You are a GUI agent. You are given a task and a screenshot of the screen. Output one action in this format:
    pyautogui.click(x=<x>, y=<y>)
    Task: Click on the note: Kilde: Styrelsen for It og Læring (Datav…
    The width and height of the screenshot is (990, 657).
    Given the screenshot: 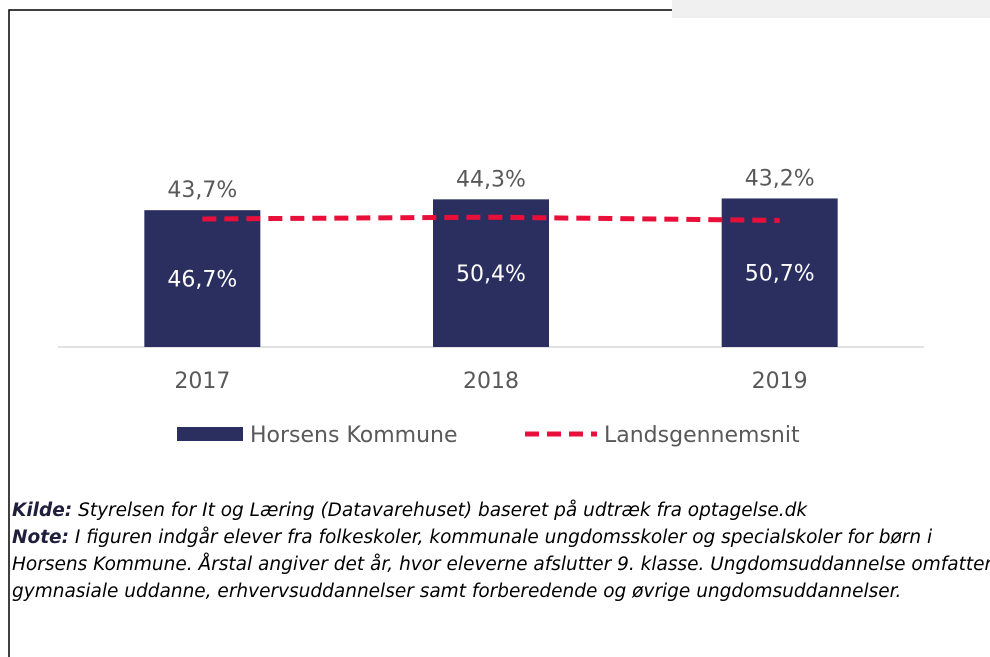 What is the action you would take?
    pyautogui.click(x=501, y=510)
    